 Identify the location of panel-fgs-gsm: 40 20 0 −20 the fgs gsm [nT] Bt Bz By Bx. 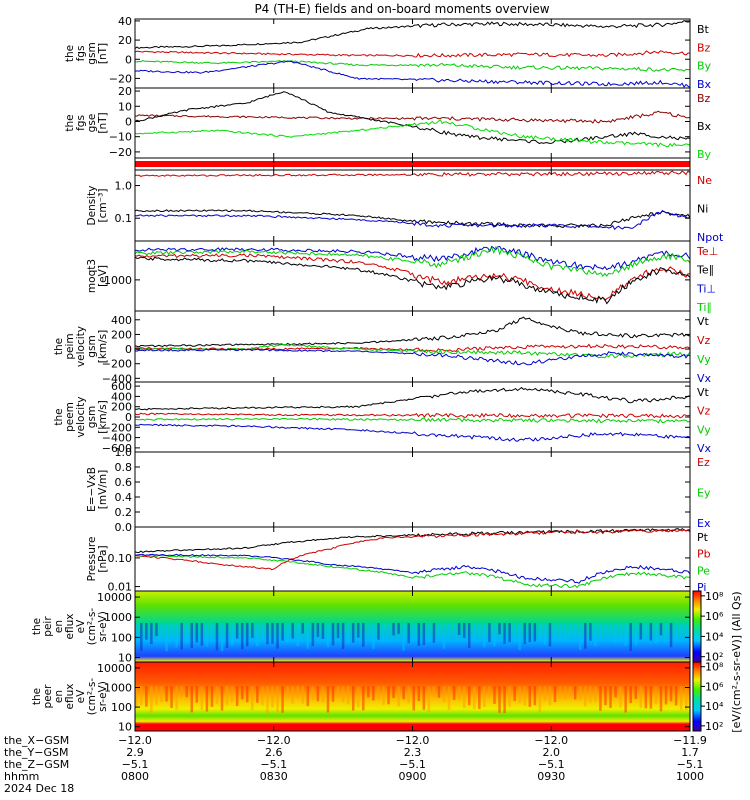
(388, 53).